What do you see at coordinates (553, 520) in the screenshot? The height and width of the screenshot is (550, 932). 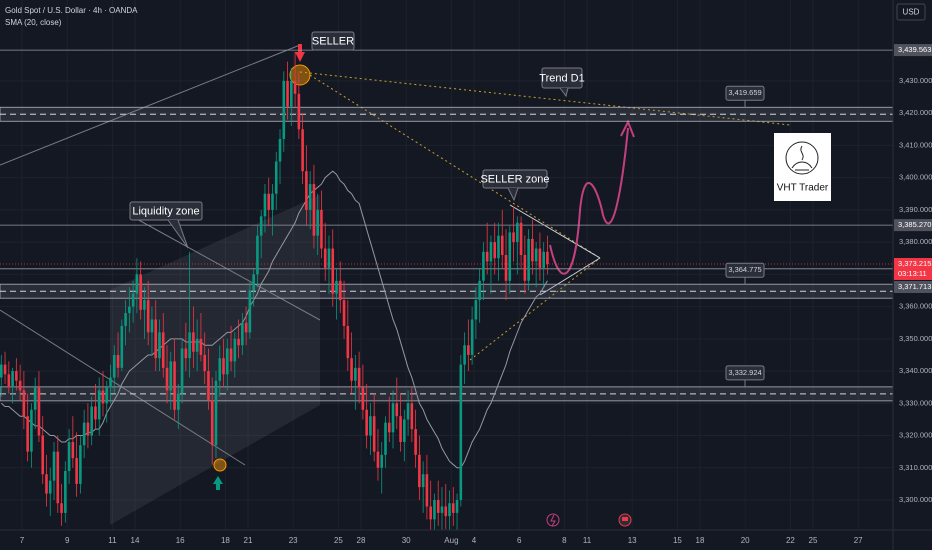 I see `event-icon` at bounding box center [553, 520].